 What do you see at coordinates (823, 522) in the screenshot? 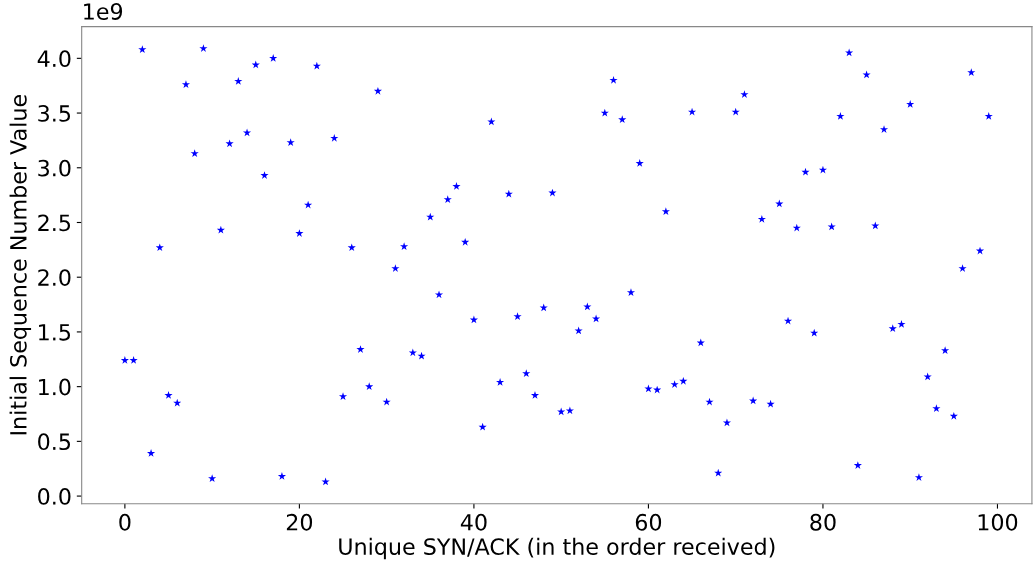
I see `x-tick-label: 80` at bounding box center [823, 522].